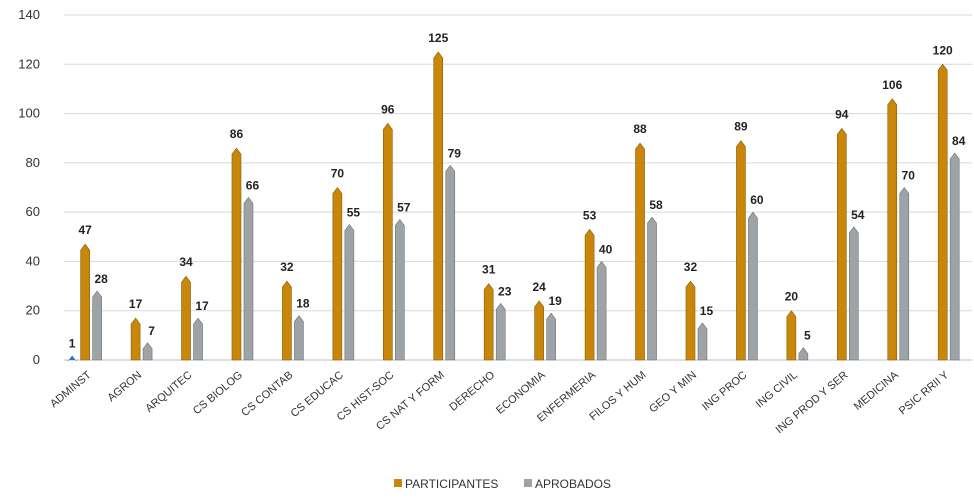 Image resolution: width=974 pixels, height=502 pixels. What do you see at coordinates (555, 301) in the screenshot?
I see `data-label-aprobados: 19` at bounding box center [555, 301].